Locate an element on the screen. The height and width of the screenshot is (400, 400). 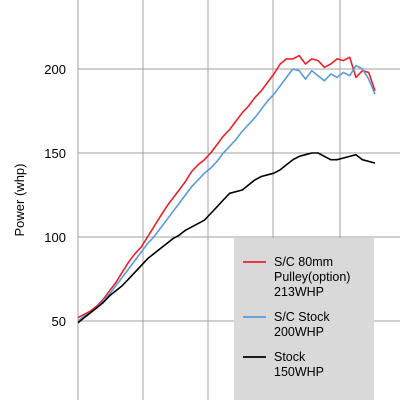
y-tick-label: 50 is located at coordinates (59, 321).